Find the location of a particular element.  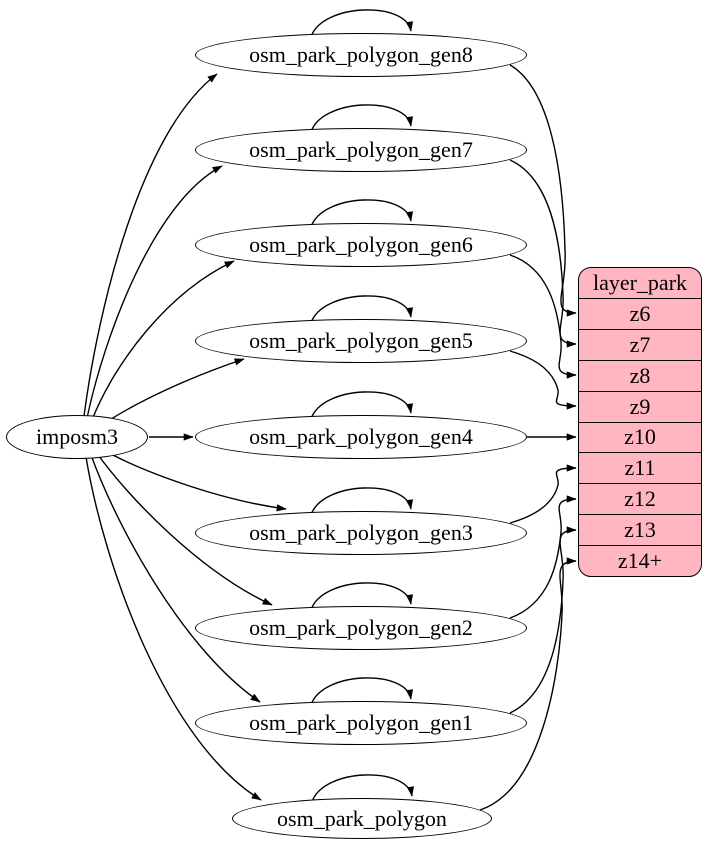

self-loop-gen2 is located at coordinates (361, 596).